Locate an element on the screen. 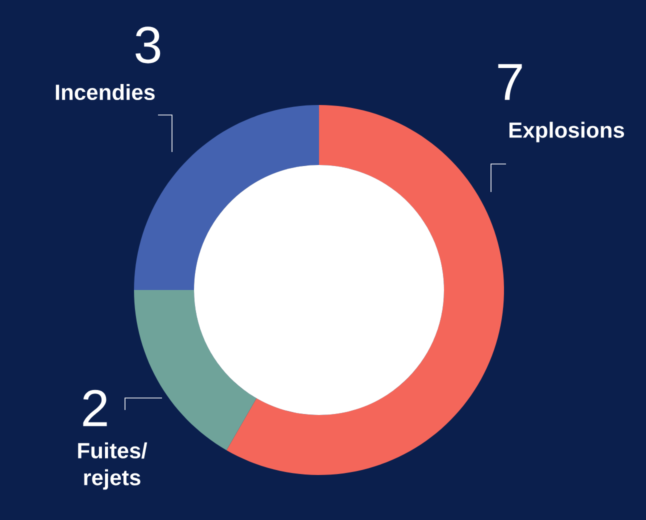 This screenshot has height=520, width=646. slice-label: Incendies is located at coordinates (105, 92).